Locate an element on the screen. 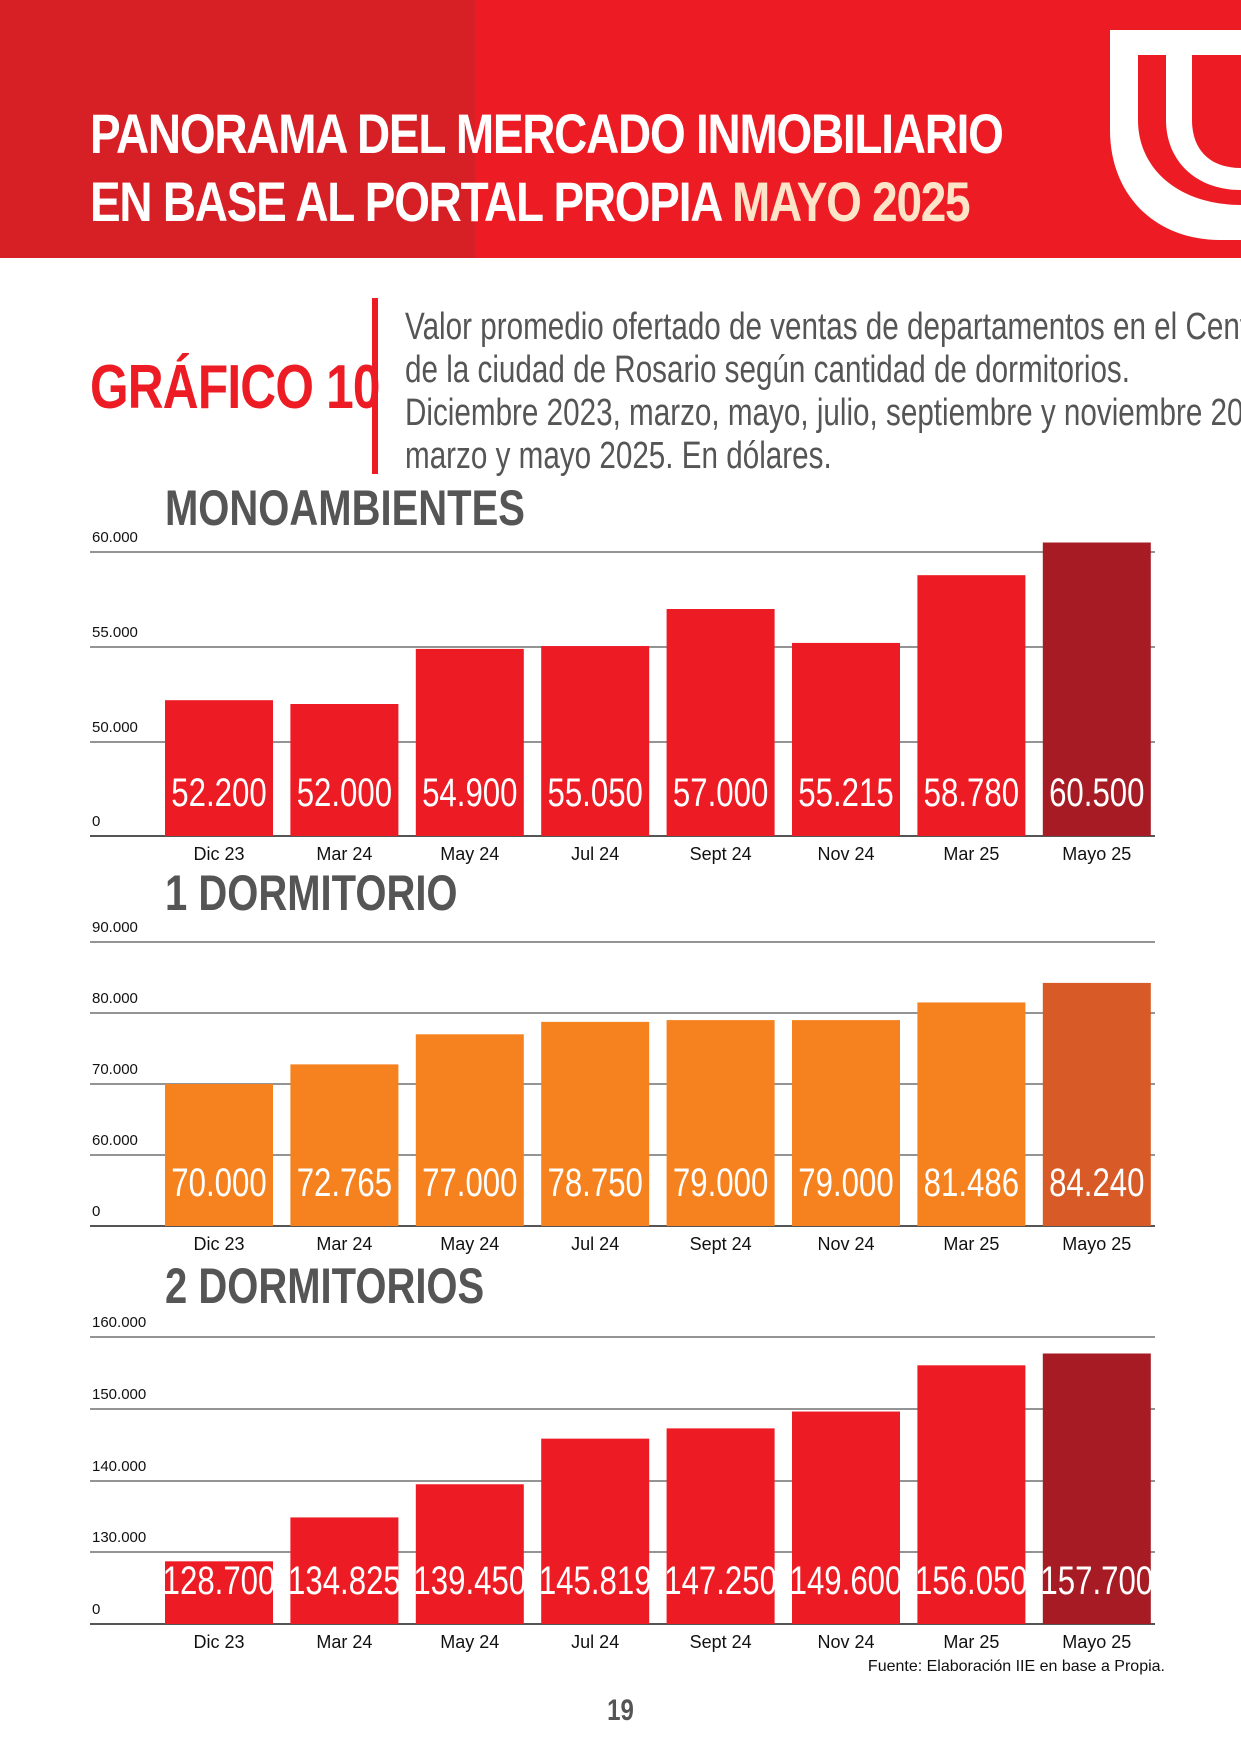 The image size is (1241, 1754). data-label: 147.250 is located at coordinates (720, 1580).